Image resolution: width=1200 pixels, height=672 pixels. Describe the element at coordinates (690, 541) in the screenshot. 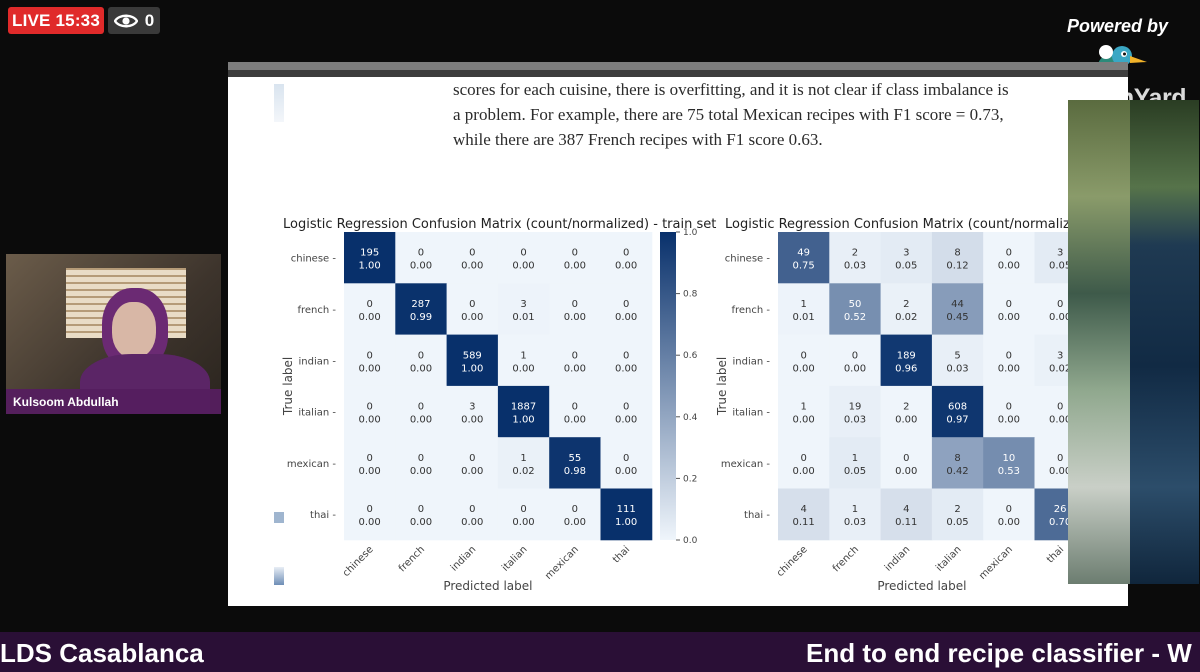

I see `colorbar-tick-label: 0.0` at that location.